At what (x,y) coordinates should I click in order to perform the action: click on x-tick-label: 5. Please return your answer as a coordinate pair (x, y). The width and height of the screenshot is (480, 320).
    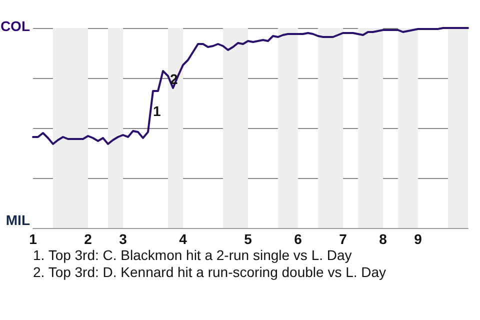
    Looking at the image, I should click on (248, 239).